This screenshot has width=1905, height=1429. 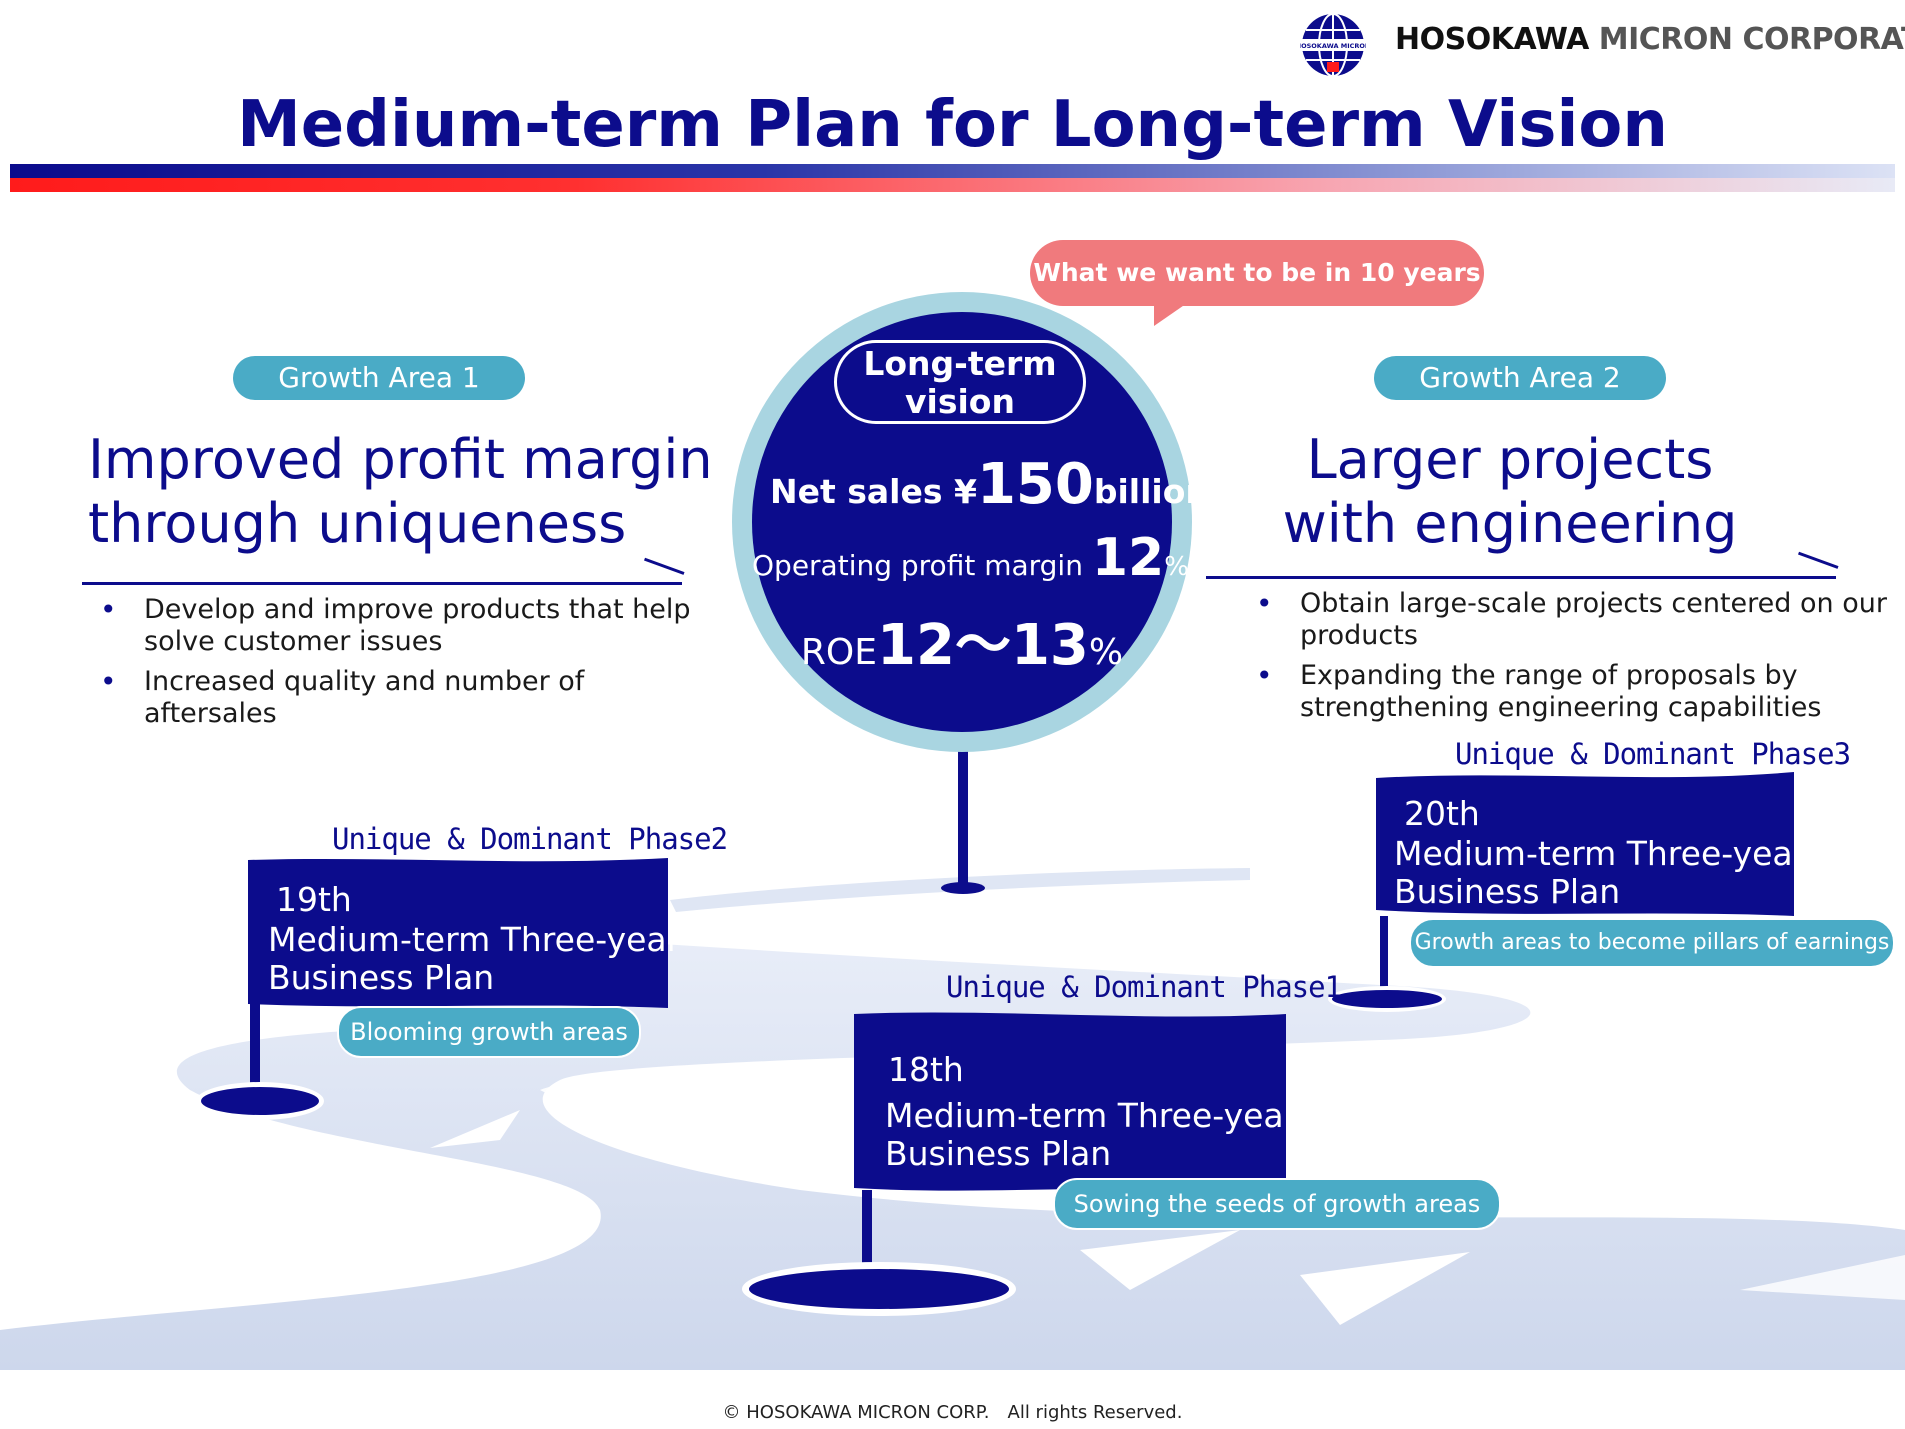 What do you see at coordinates (1151, 491) in the screenshot?
I see `net-sales-unit: billion` at bounding box center [1151, 491].